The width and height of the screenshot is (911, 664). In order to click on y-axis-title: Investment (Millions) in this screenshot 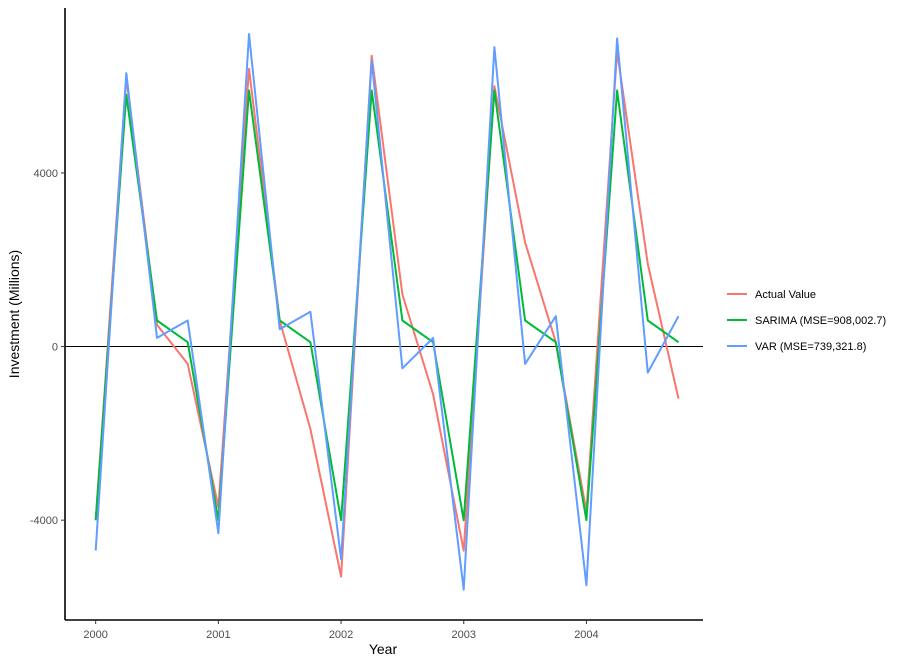, I will do `click(14, 314)`.